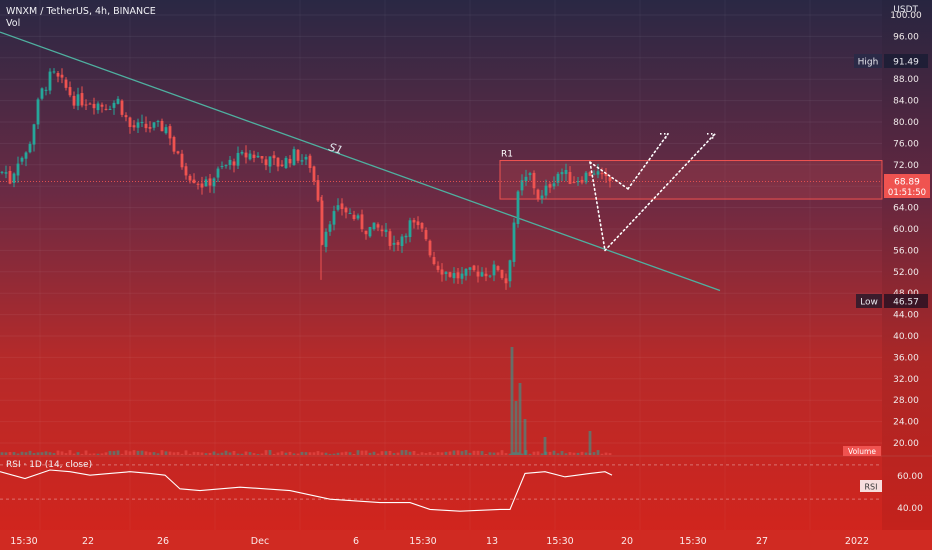 This screenshot has height=554, width=932. Describe the element at coordinates (466, 540) in the screenshot. I see `time-axis` at that location.